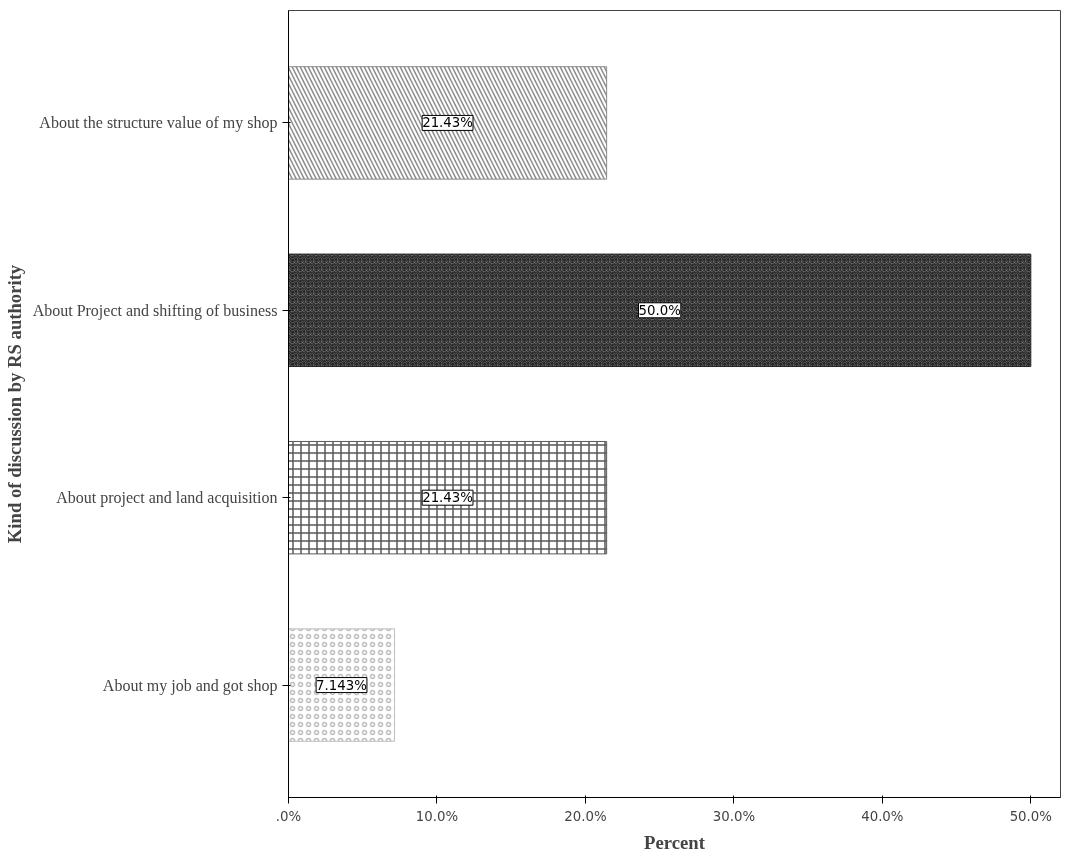  What do you see at coordinates (437, 816) in the screenshot?
I see `x-tick-label: 10.0%` at bounding box center [437, 816].